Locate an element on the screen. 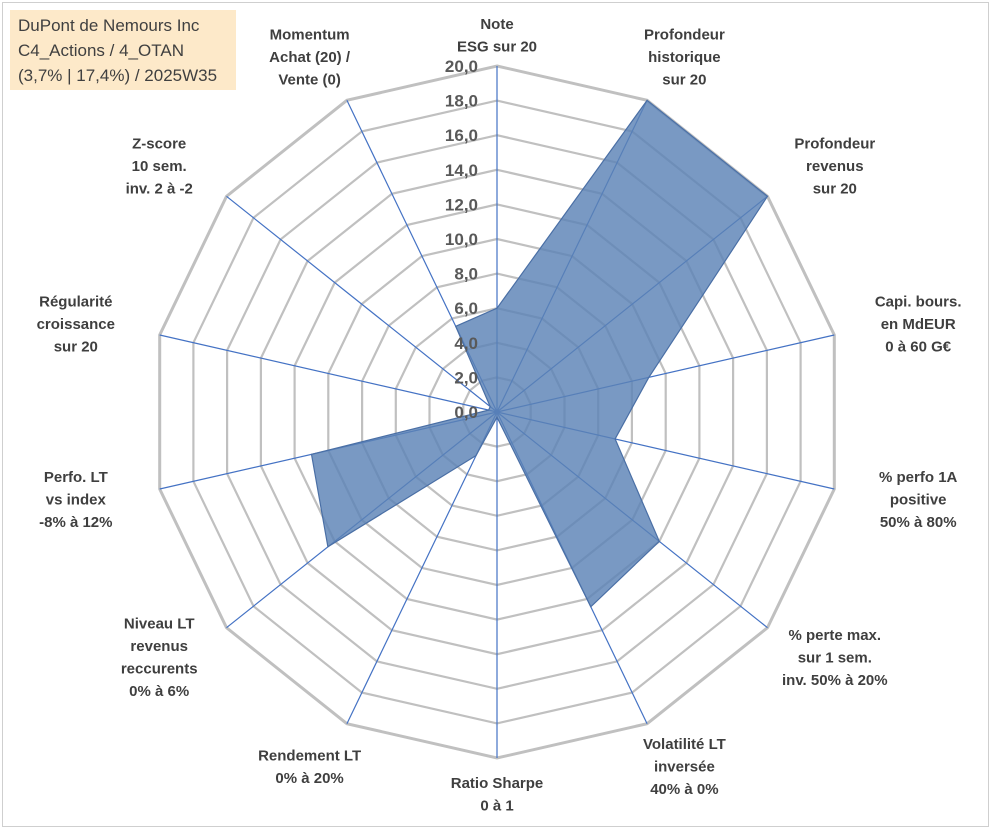 The image size is (991, 829). tick-label: 4,0 is located at coordinates (466, 343).